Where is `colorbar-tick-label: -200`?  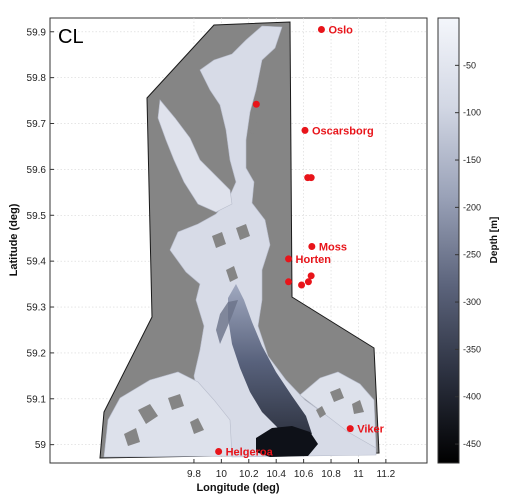 colorbar-tick-label: -200 is located at coordinates (472, 207).